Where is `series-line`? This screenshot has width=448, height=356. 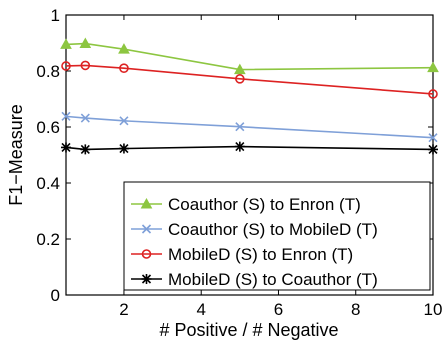 series-line is located at coordinates (249, 79).